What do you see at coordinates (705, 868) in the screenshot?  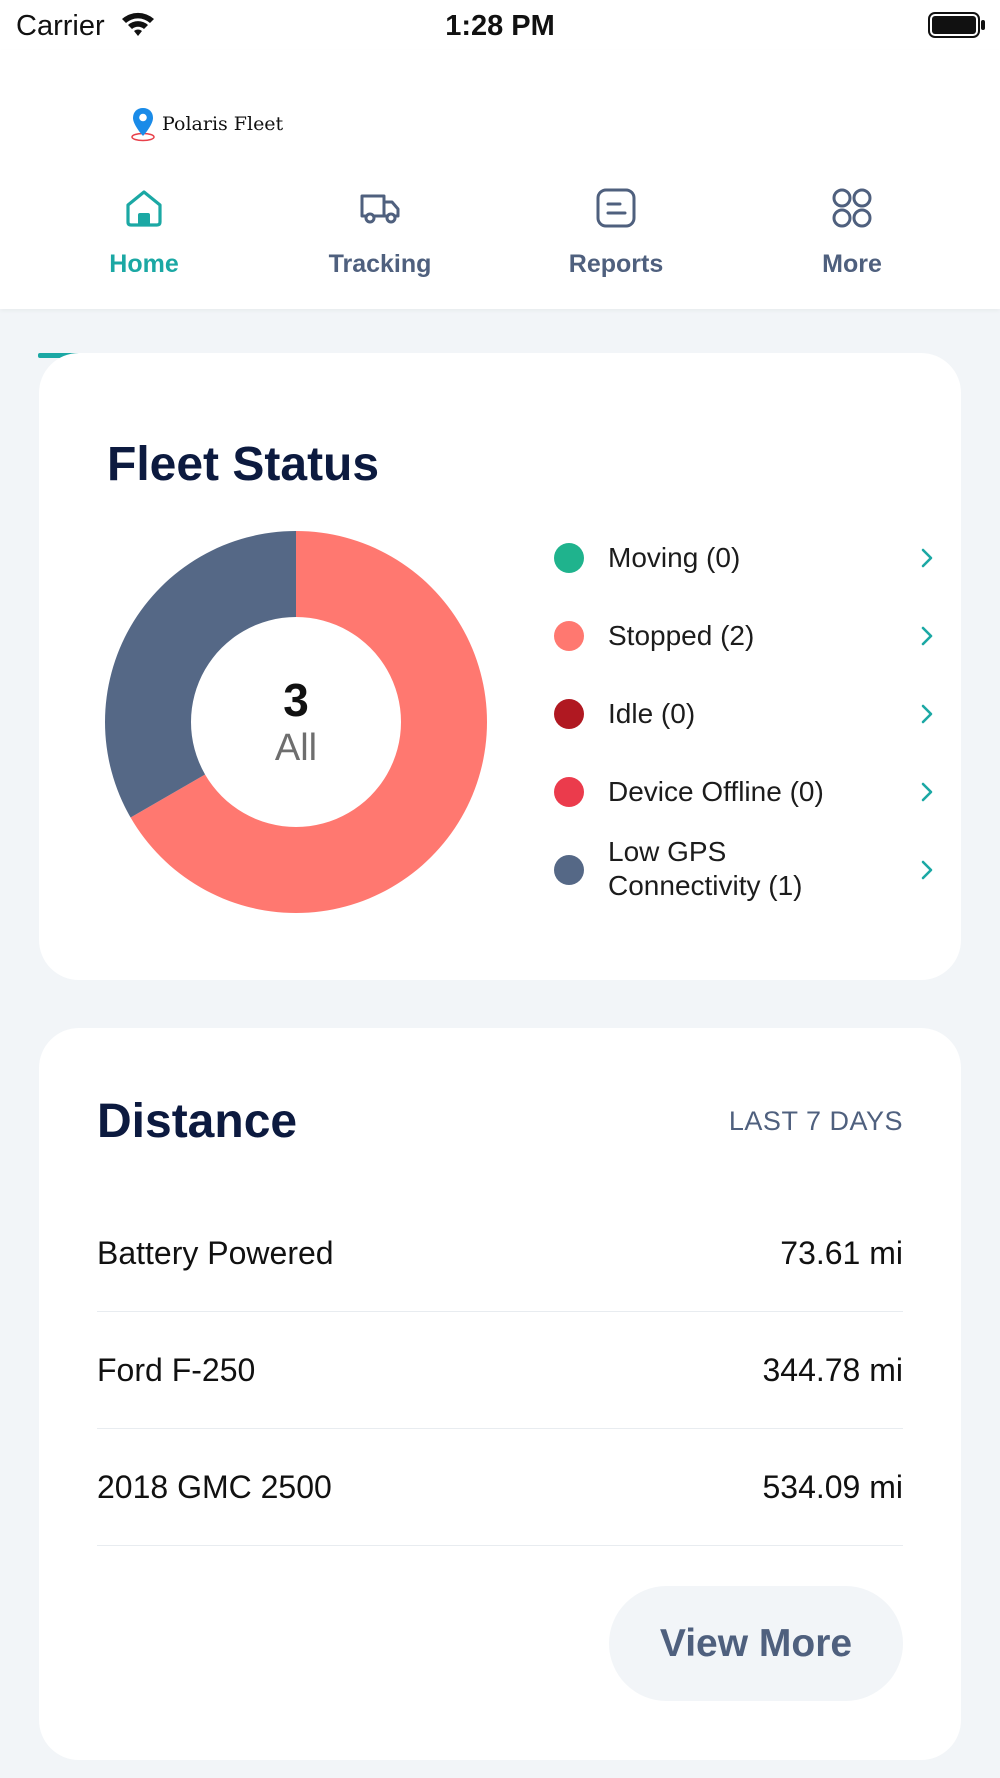 I see `legend-label: Low GPS Connectivity (1)` at bounding box center [705, 868].